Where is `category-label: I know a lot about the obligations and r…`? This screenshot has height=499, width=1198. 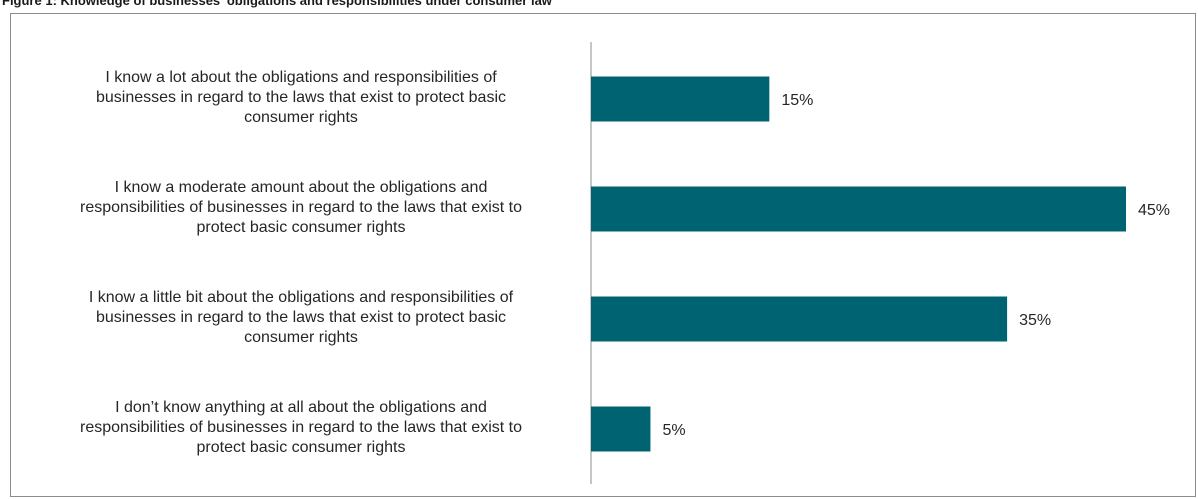
category-label: I know a lot about the obligations and r… is located at coordinates (301, 98).